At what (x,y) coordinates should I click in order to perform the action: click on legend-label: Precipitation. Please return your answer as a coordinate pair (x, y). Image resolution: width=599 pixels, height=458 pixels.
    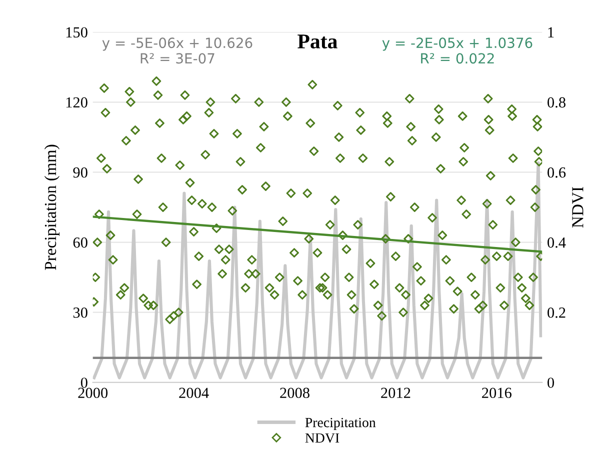
    Looking at the image, I should click on (340, 424).